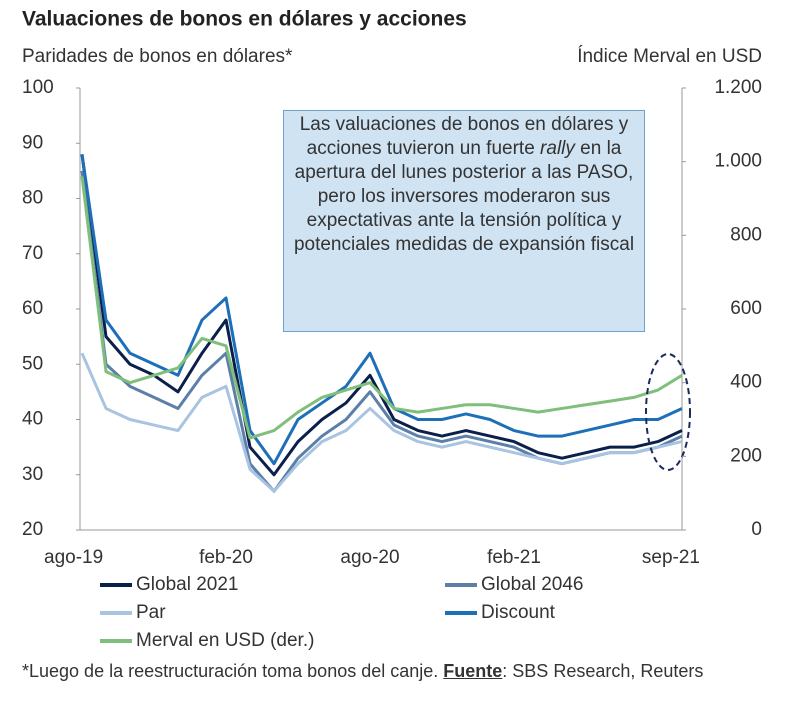 The height and width of the screenshot is (721, 800). I want to click on annotation-text: rally, so click(557, 148).